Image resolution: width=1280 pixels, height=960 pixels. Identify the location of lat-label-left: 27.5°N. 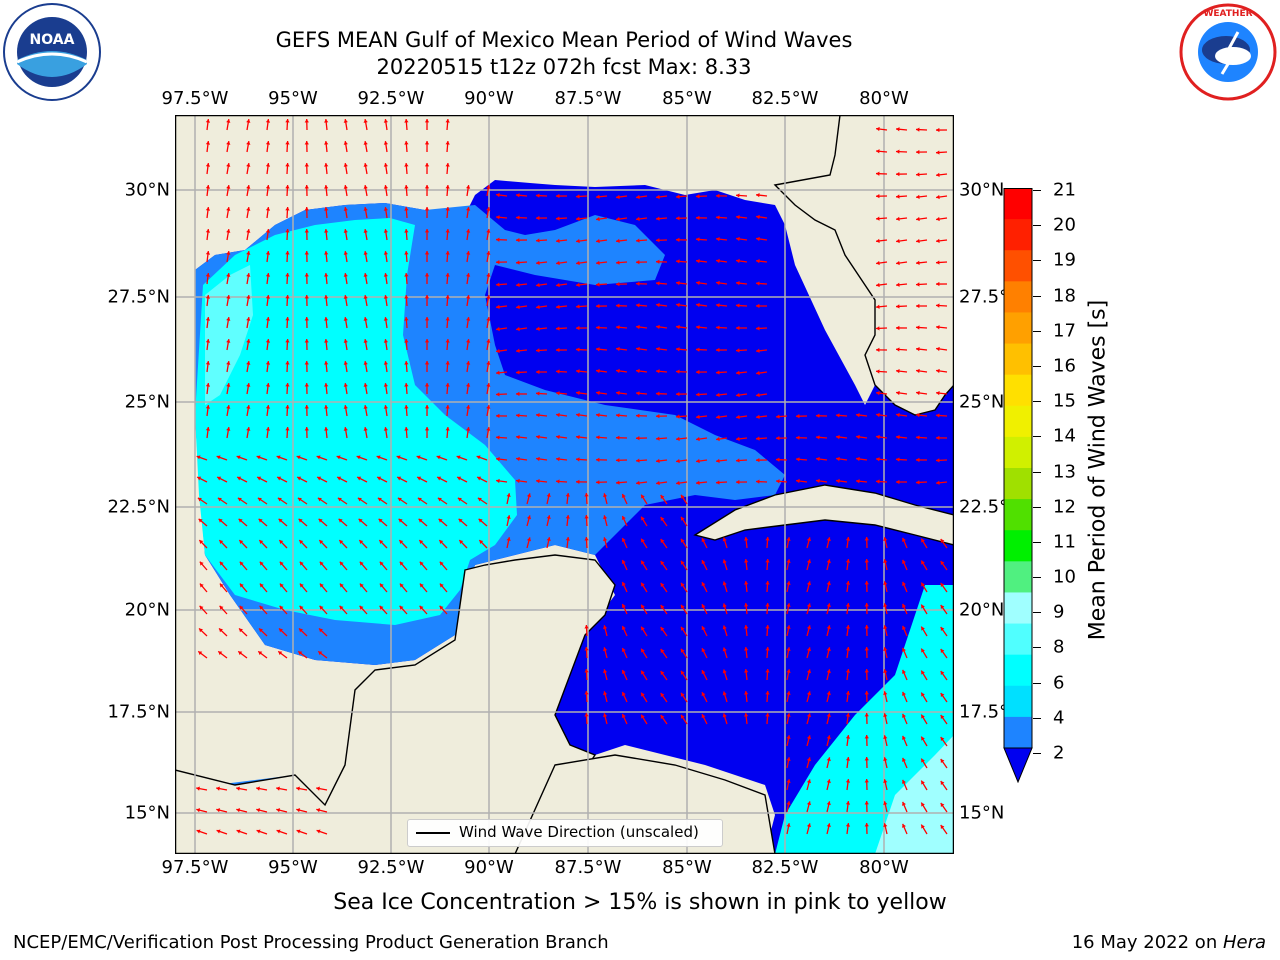
(138, 297).